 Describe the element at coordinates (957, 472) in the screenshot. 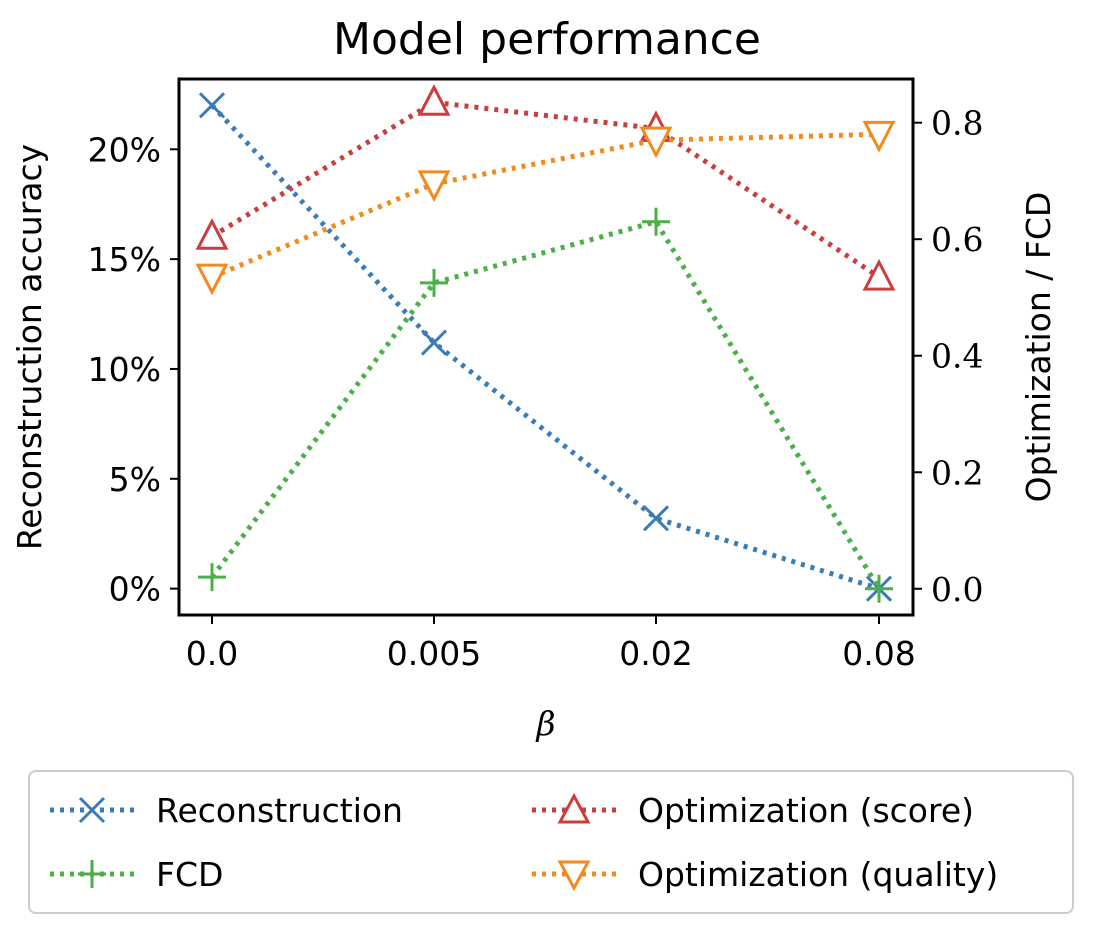

I see `right-tick-label: 0.2` at that location.